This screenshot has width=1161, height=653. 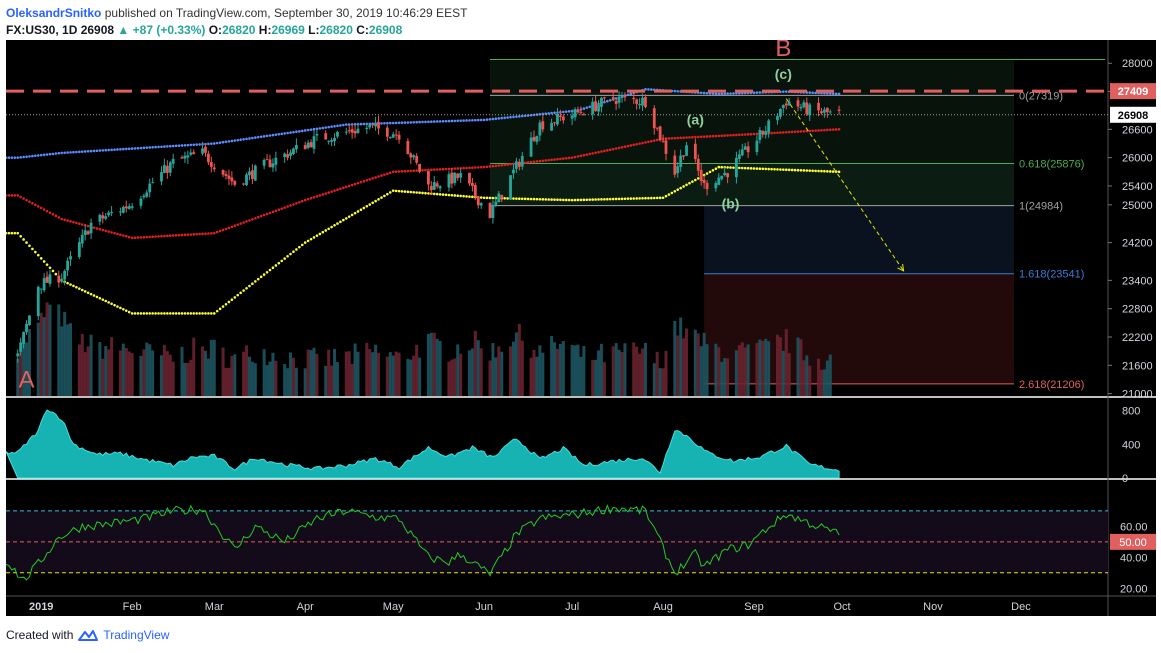 I want to click on price-tick-label: 25000, so click(x=1137, y=206).